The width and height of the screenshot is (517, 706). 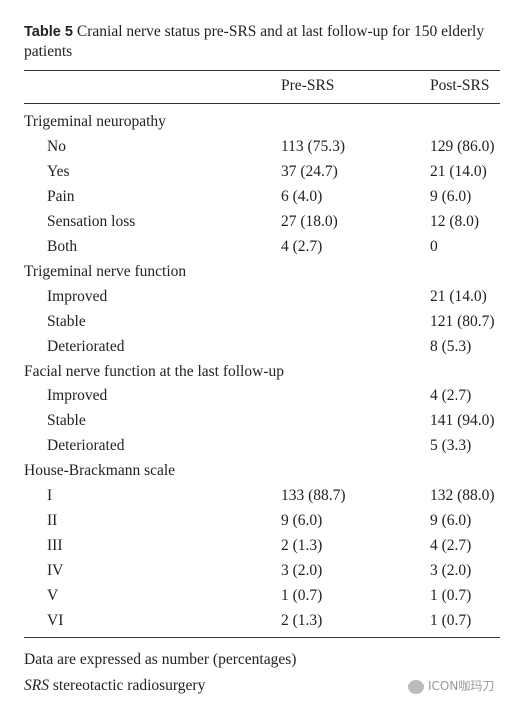 What do you see at coordinates (309, 221) in the screenshot?
I see `cell: 27 (18.0)` at bounding box center [309, 221].